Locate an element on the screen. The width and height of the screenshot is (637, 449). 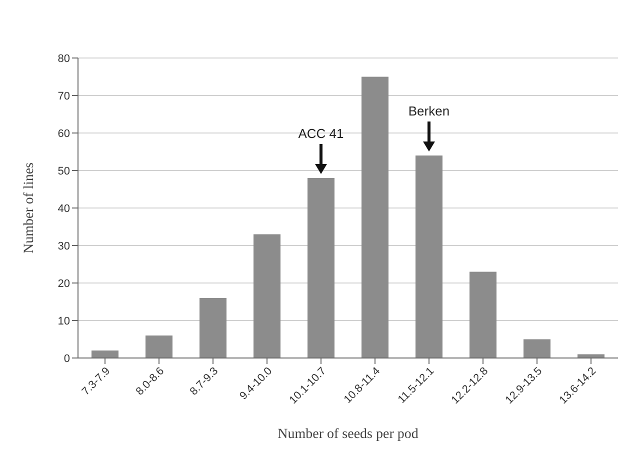
y-tick-label: 0 is located at coordinates (67, 358).